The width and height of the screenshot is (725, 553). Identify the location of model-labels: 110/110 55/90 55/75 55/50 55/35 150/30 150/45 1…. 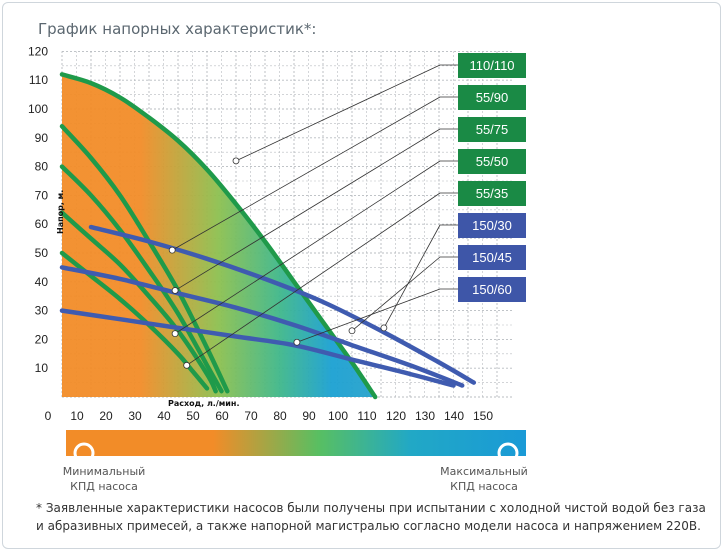
(492, 177).